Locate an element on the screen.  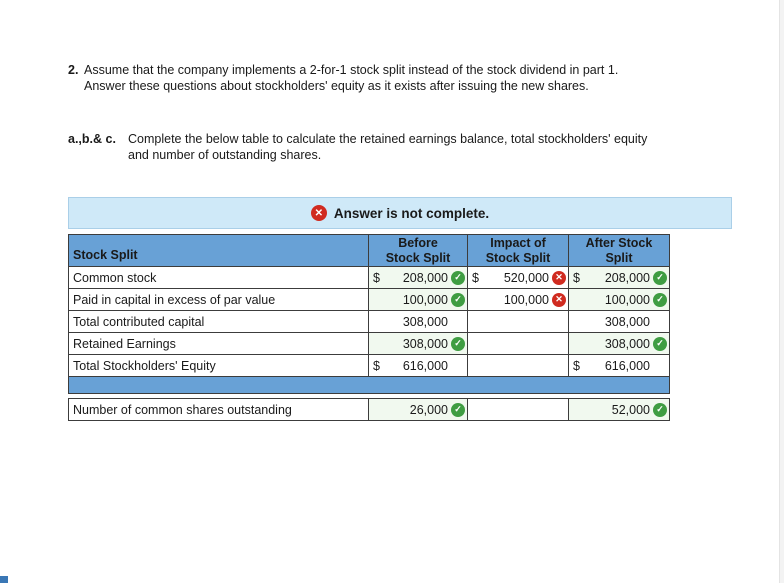
cell-value: 52,000 is located at coordinates (630, 409).